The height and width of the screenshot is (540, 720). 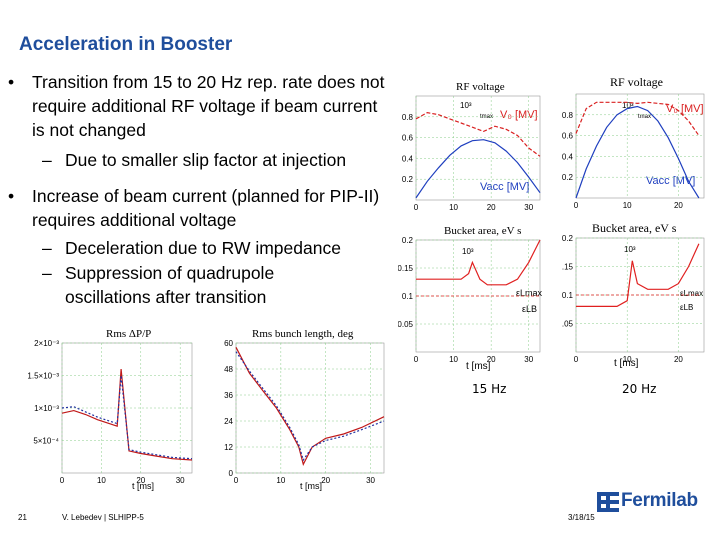 I want to click on plot-area: 0.2 0.4 0.6 0.8 0 10 20, so click(x=633, y=152).